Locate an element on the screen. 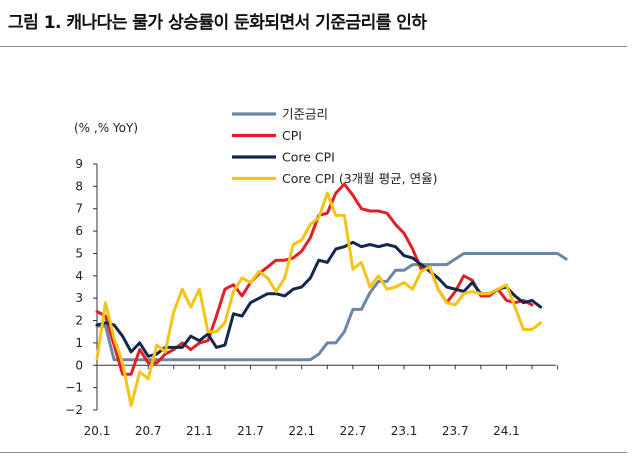 The width and height of the screenshot is (635, 458). y-tick-label: 7 is located at coordinates (79, 209).